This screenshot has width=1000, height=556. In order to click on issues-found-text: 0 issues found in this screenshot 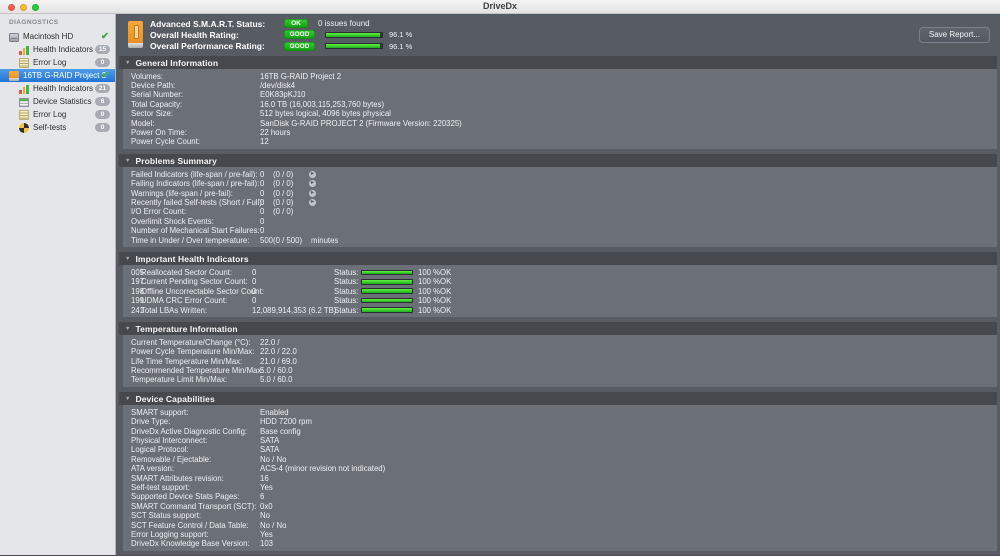, I will do `click(344, 24)`.